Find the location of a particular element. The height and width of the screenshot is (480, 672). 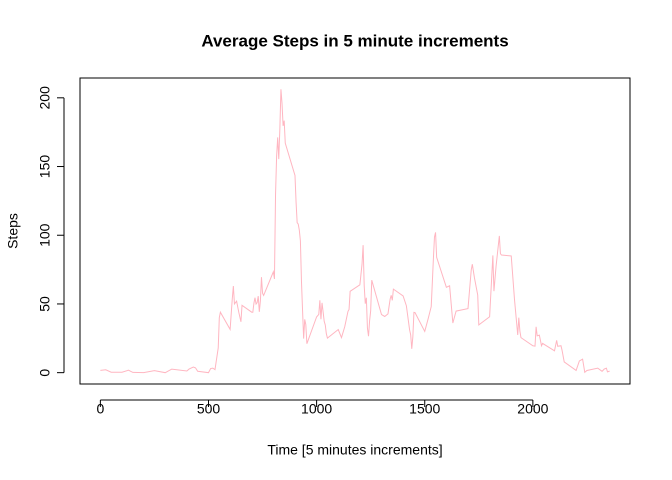

x-tick-label: 0 is located at coordinates (100, 409).